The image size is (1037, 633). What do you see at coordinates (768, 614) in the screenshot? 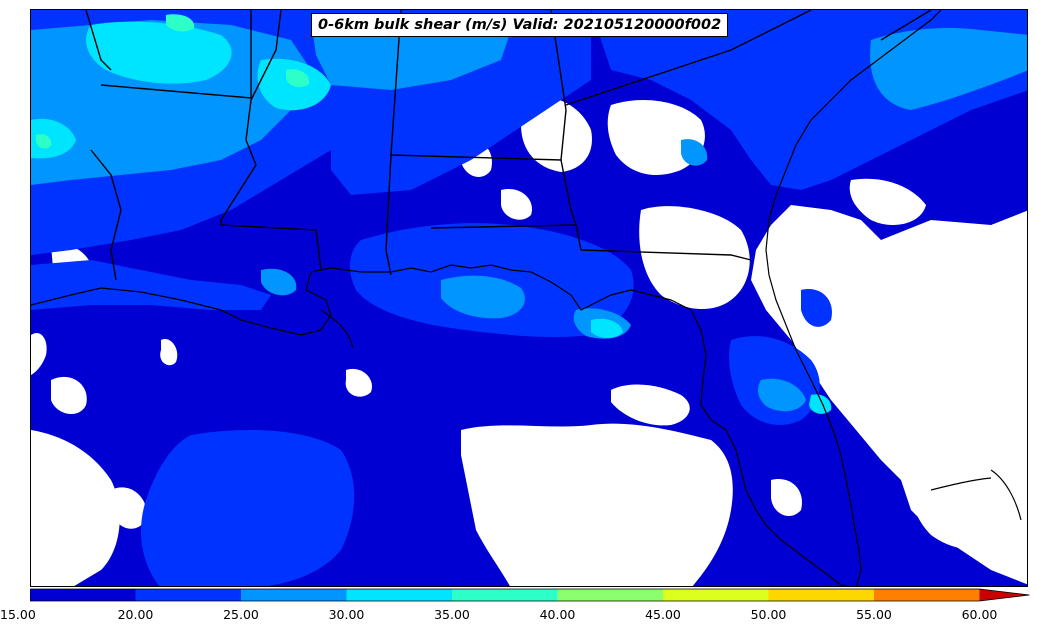
I see `colorbar-tick-label: 50.00` at bounding box center [768, 614].